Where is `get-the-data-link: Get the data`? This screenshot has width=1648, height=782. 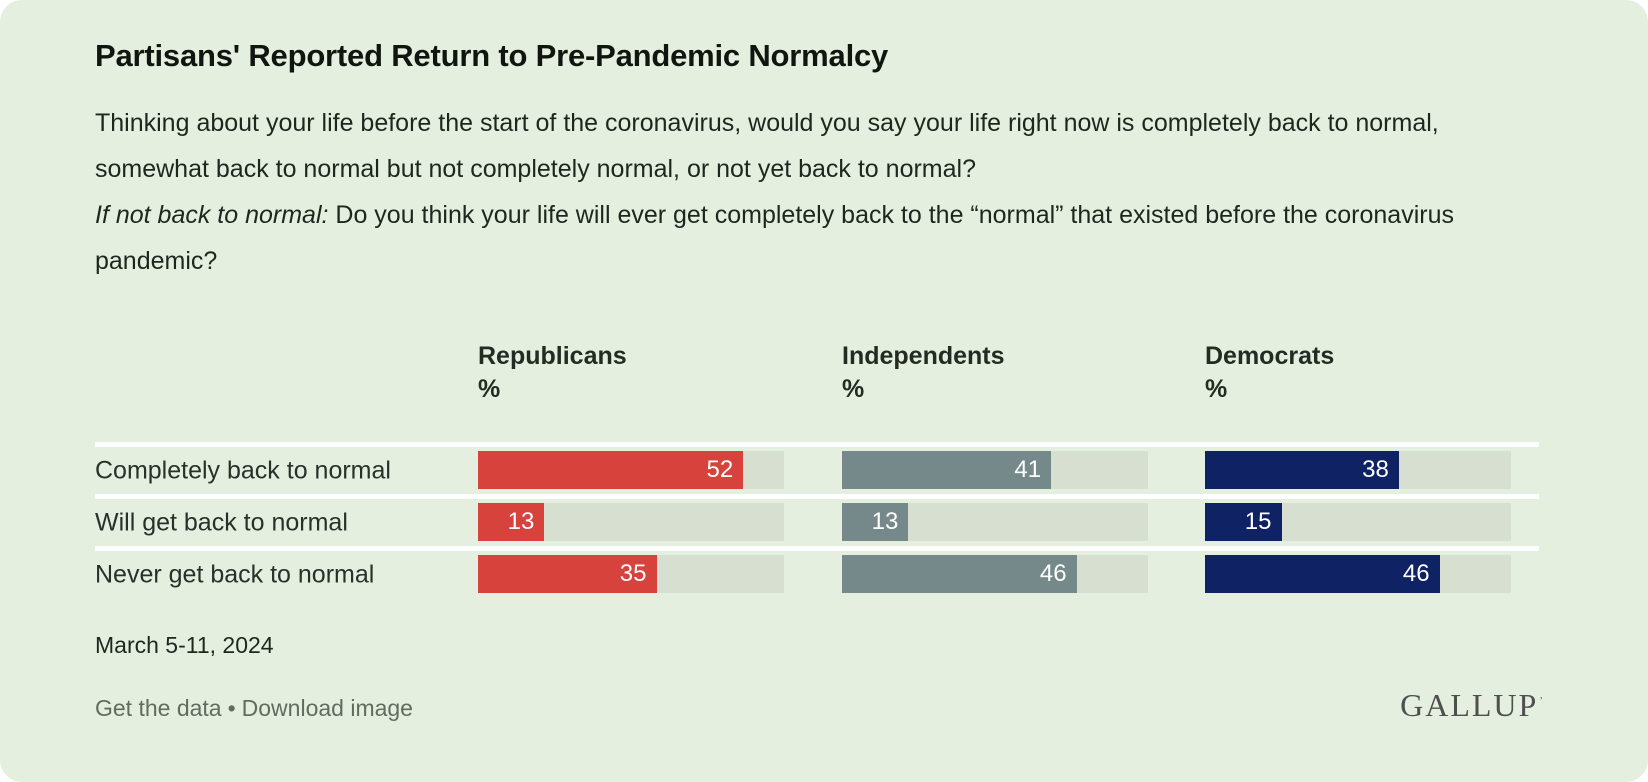
get-the-data-link: Get the data is located at coordinates (158, 708).